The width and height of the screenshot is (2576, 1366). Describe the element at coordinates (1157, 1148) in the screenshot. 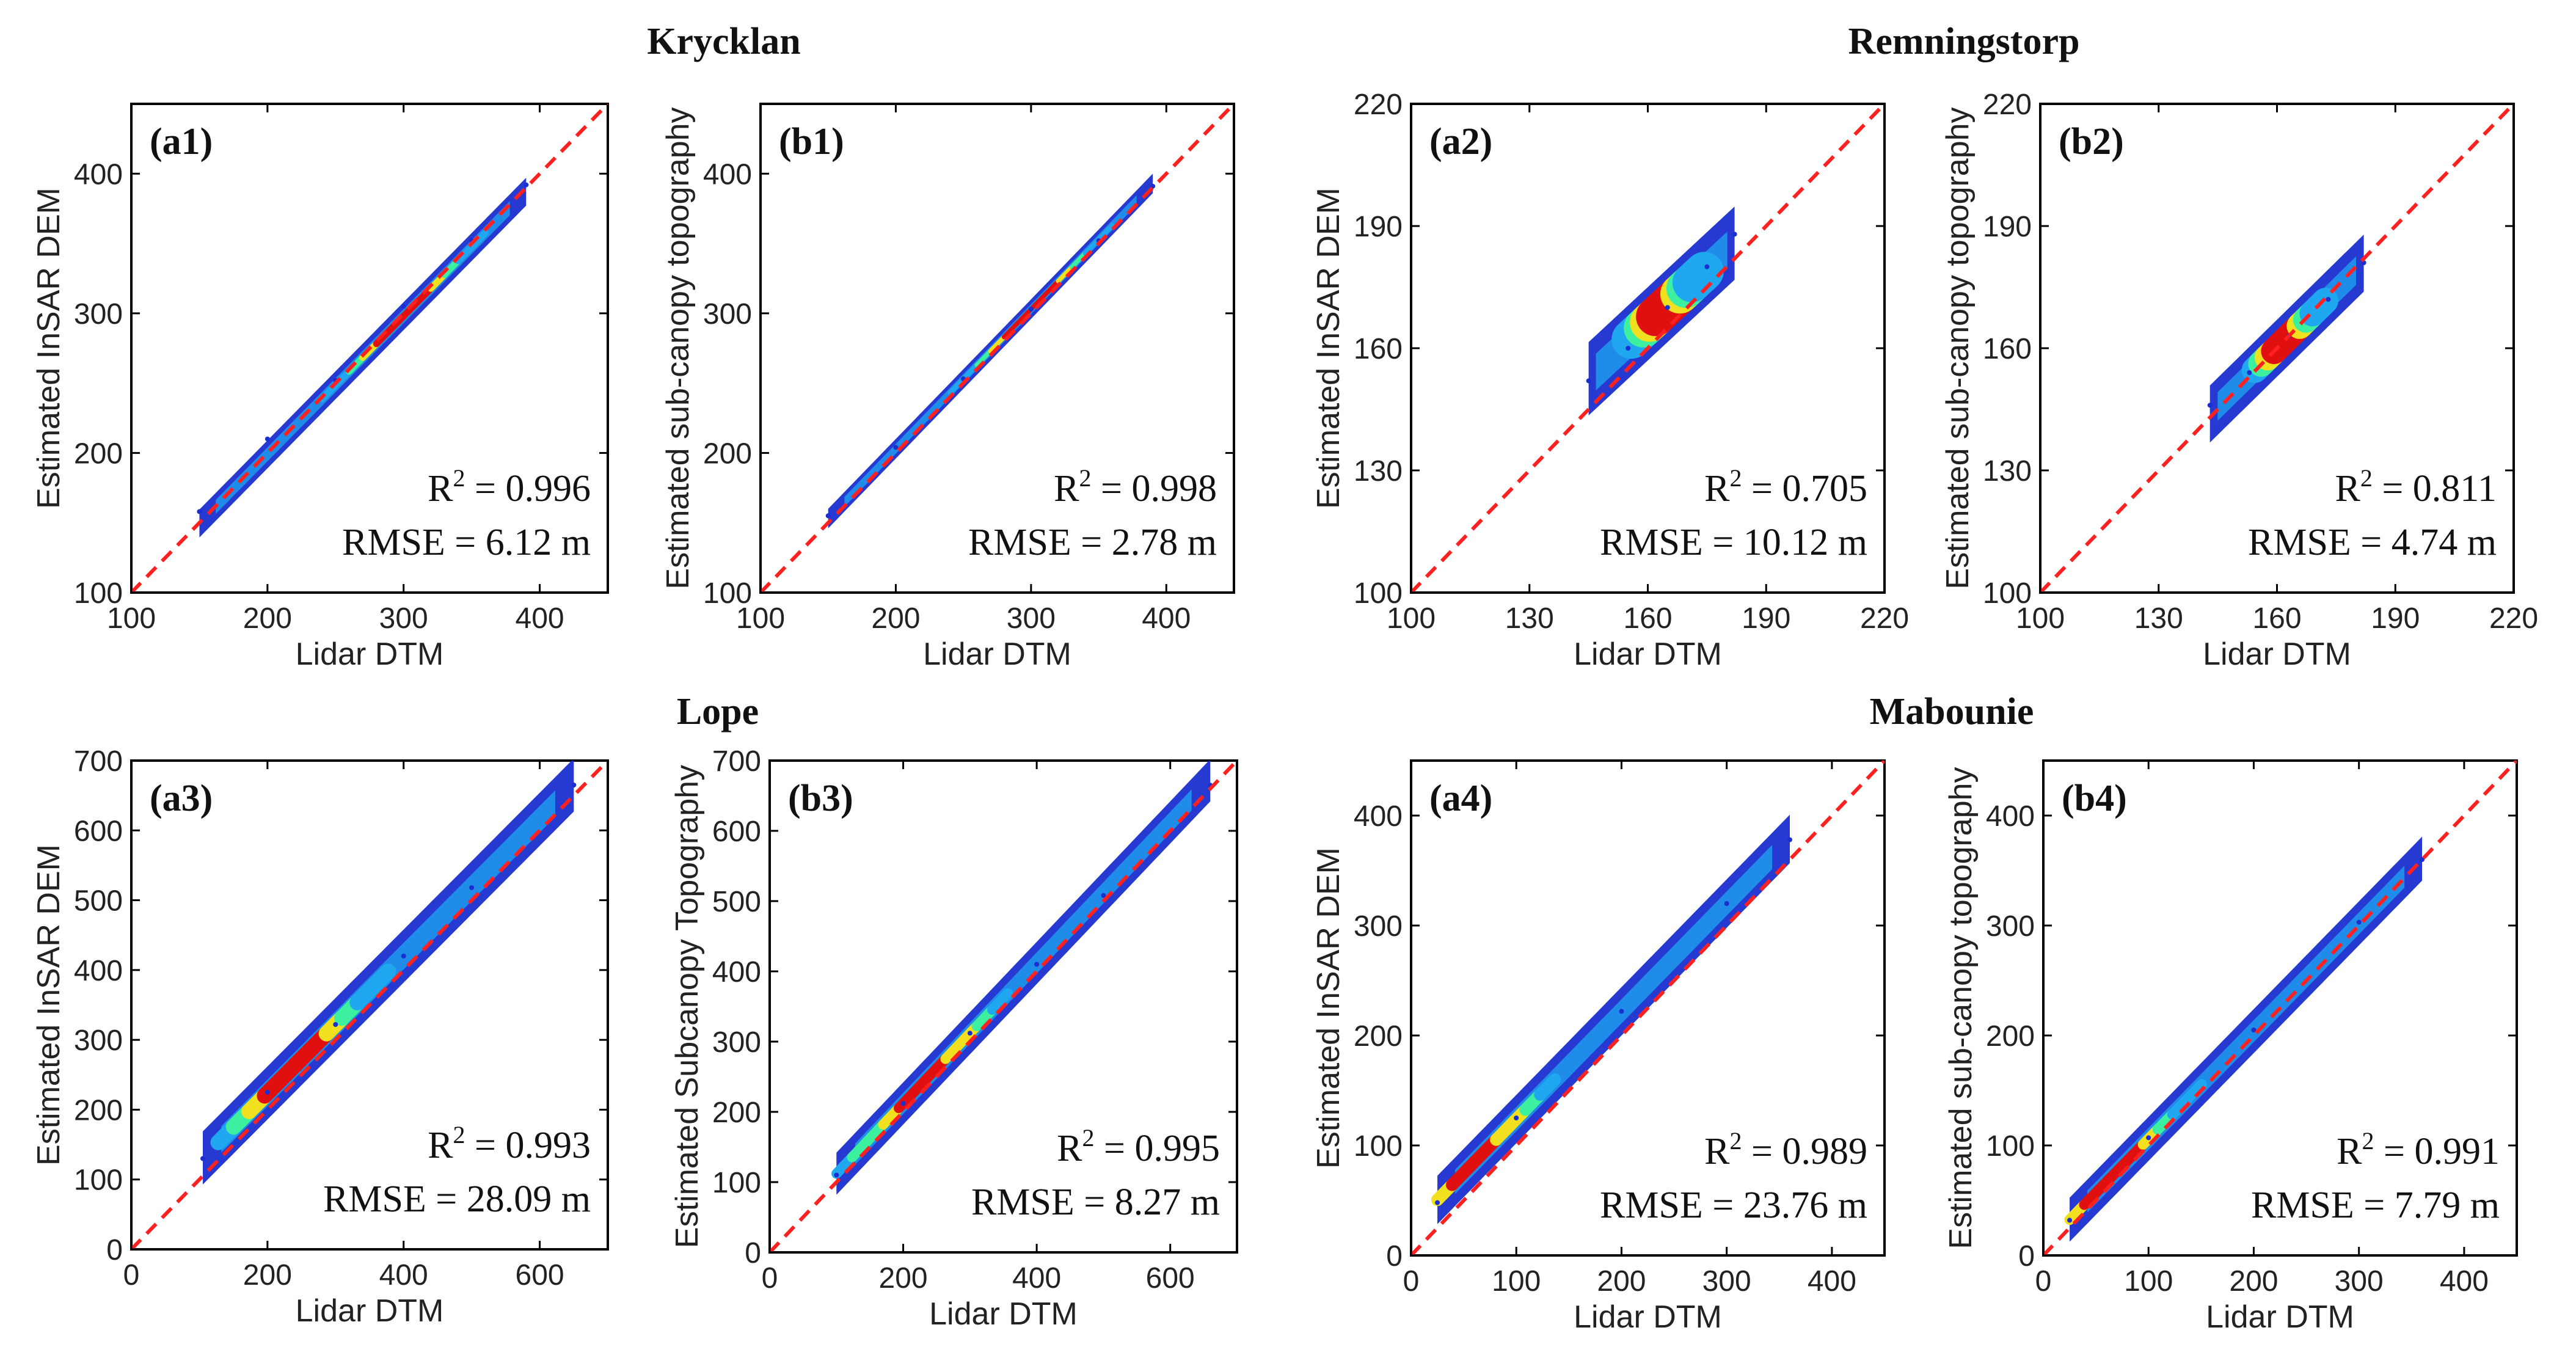

I see `r-squared-value: = 0.995` at that location.